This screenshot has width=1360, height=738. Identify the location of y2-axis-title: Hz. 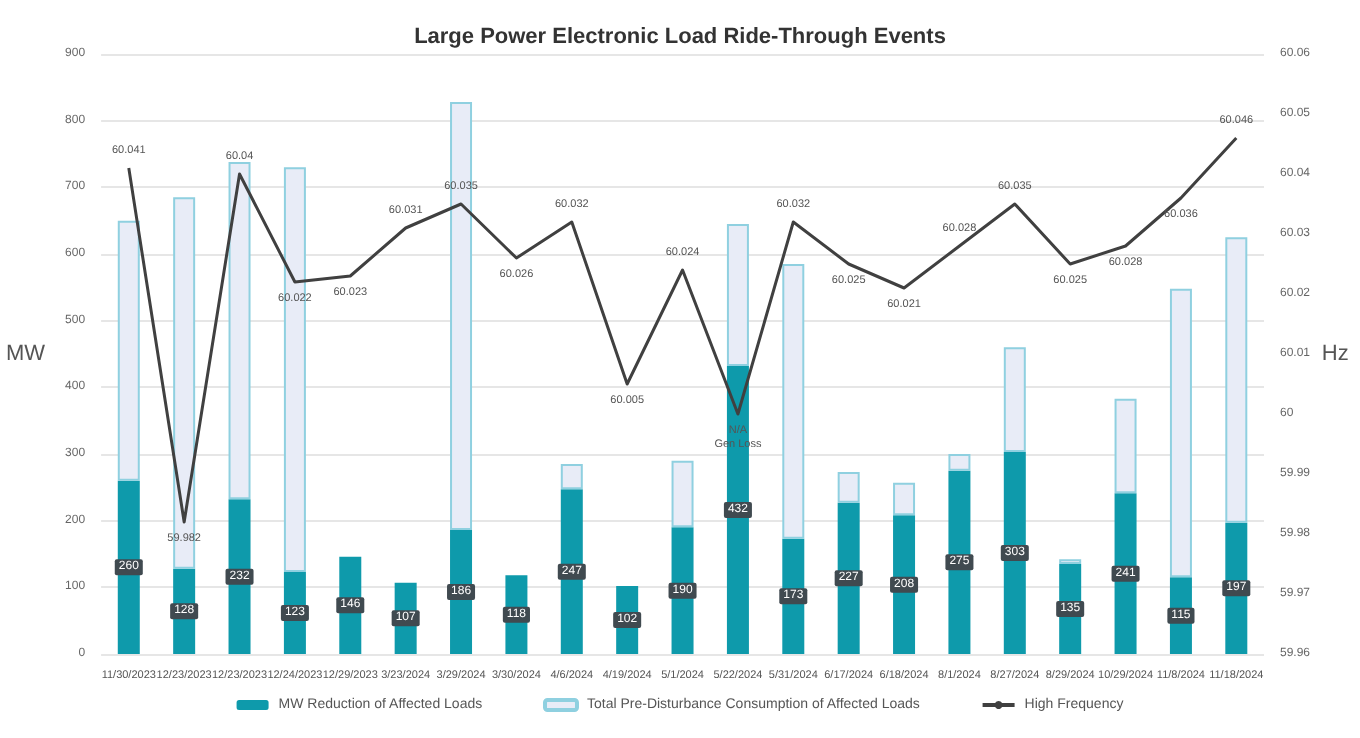
(1335, 354).